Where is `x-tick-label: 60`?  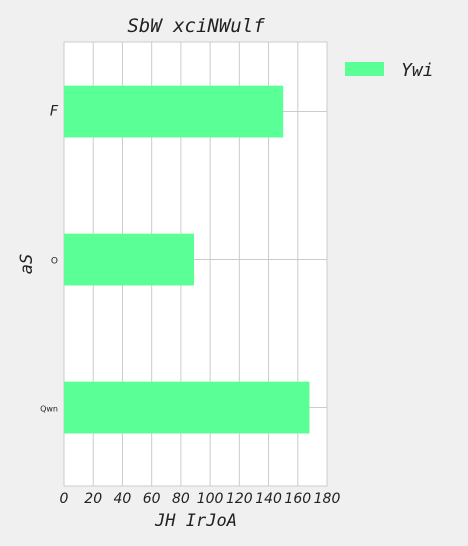 x-tick-label: 60 is located at coordinates (152, 499).